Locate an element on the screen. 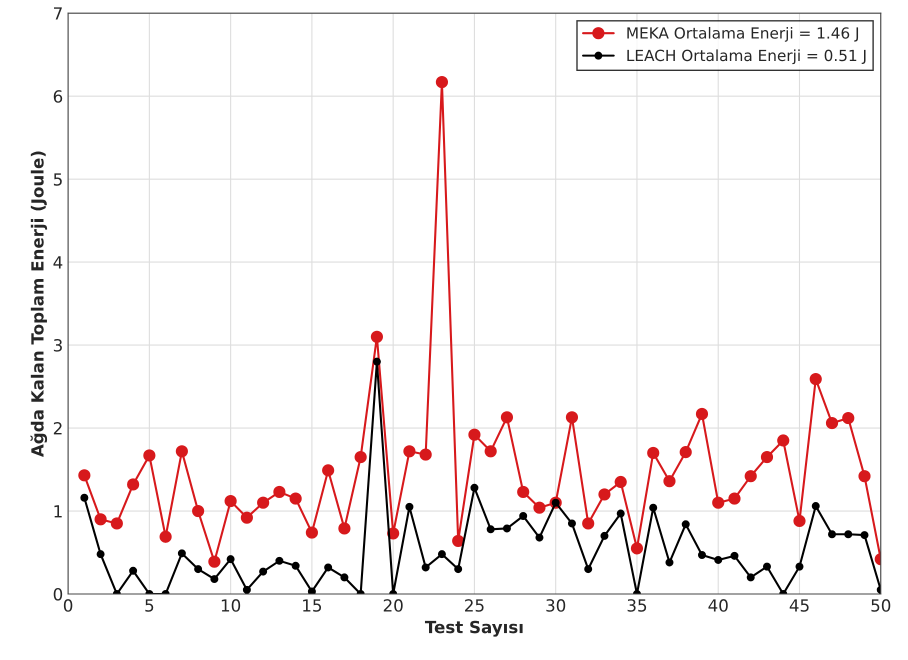  y-axis-title: Ağda Kalan Toplam Enerji (Joule) is located at coordinates (39, 305).